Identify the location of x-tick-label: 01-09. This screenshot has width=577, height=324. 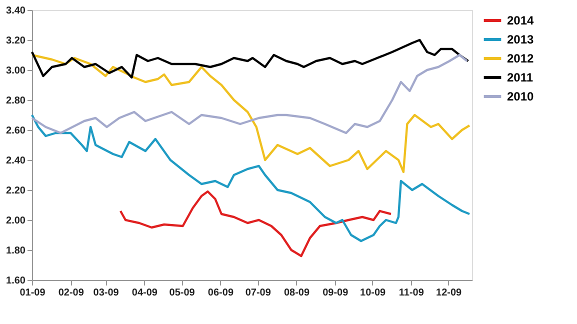
(33, 293).